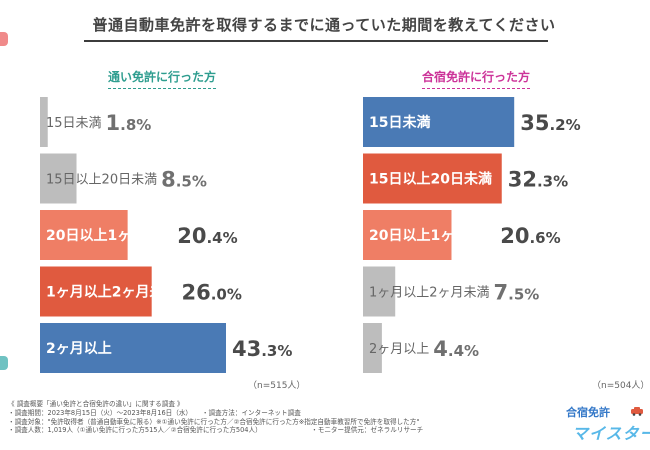 This screenshot has height=450, width=650. I want to click on value-label-right-3: 7.5%, so click(517, 293).